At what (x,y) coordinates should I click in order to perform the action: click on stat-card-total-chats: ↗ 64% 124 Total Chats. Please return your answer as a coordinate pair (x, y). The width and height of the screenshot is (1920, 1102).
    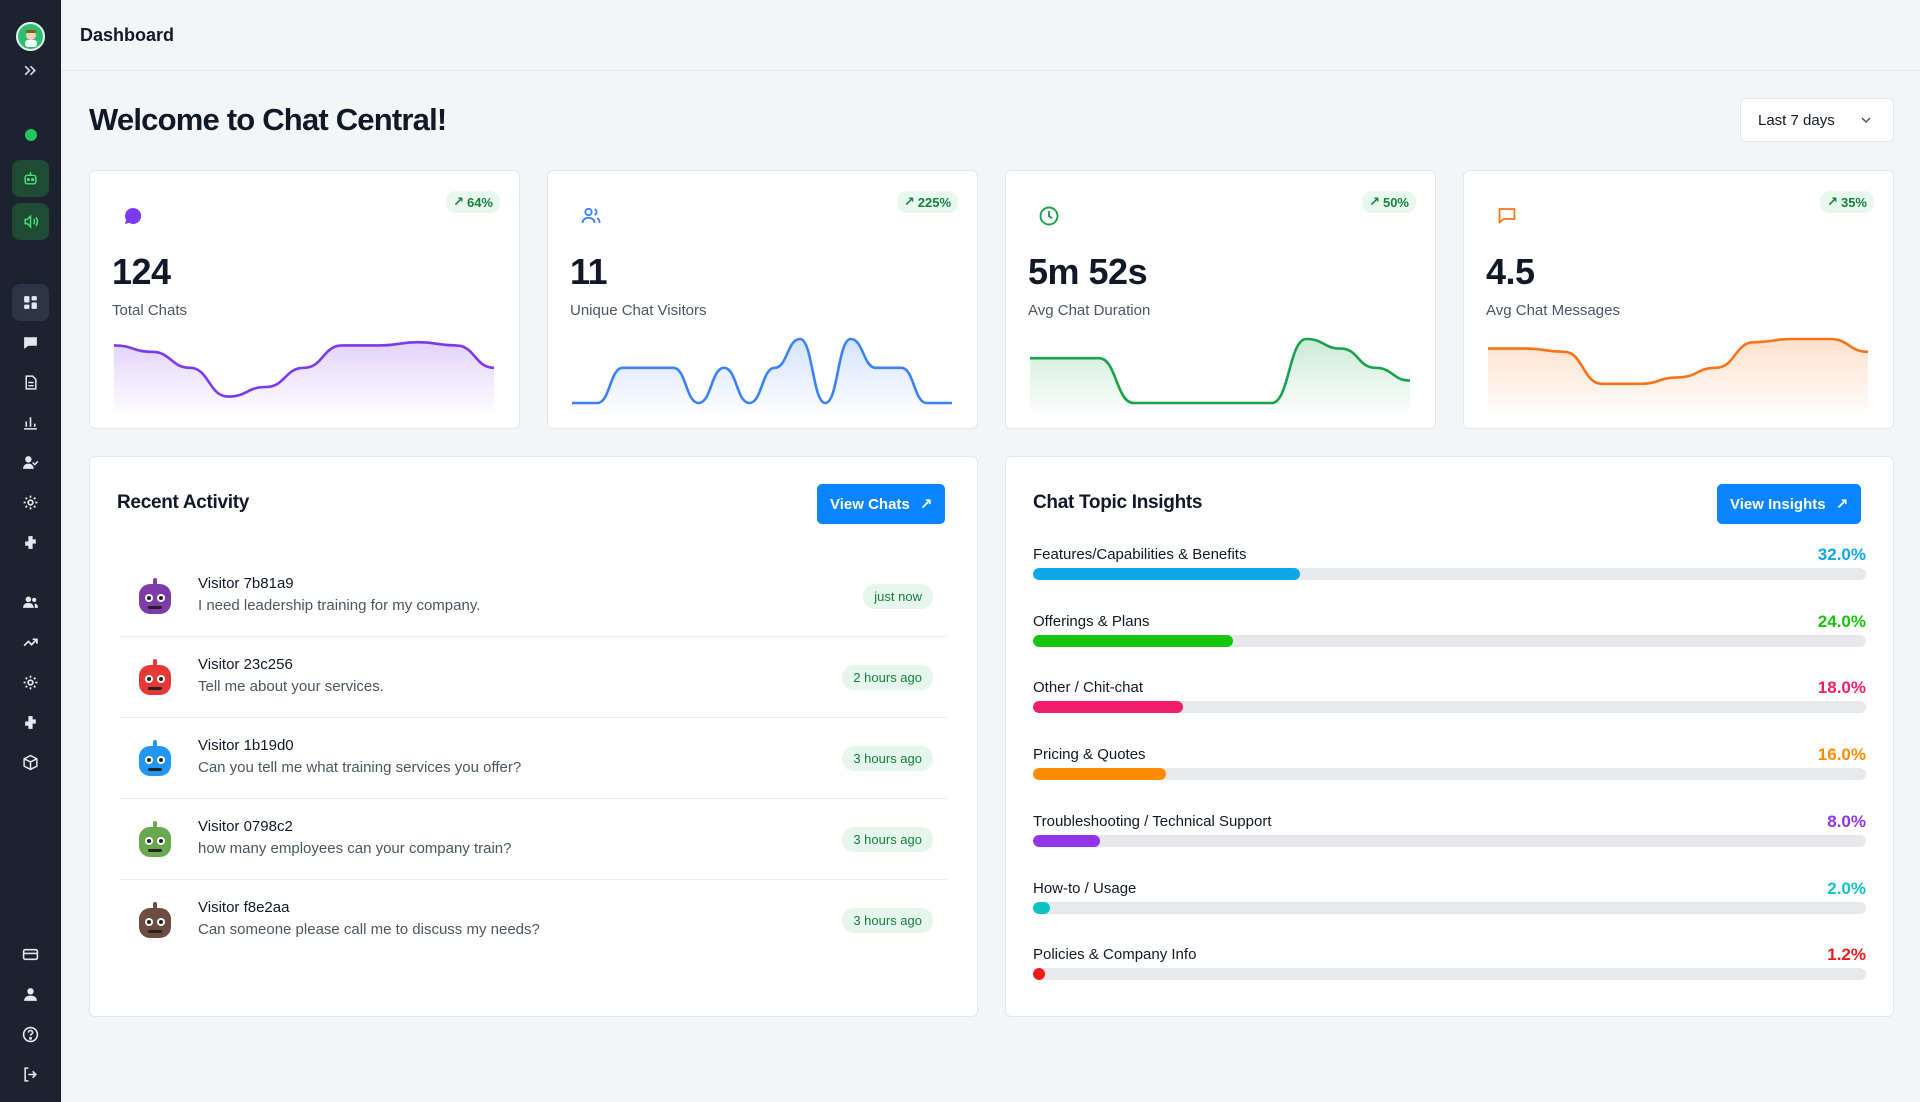
    Looking at the image, I should click on (304, 299).